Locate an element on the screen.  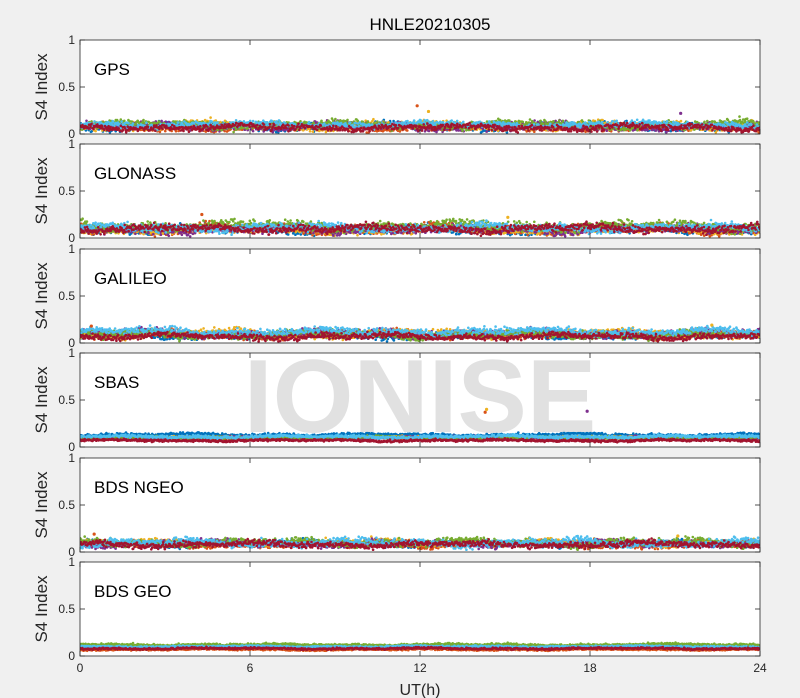
data-points is located at coordinates (420, 119).